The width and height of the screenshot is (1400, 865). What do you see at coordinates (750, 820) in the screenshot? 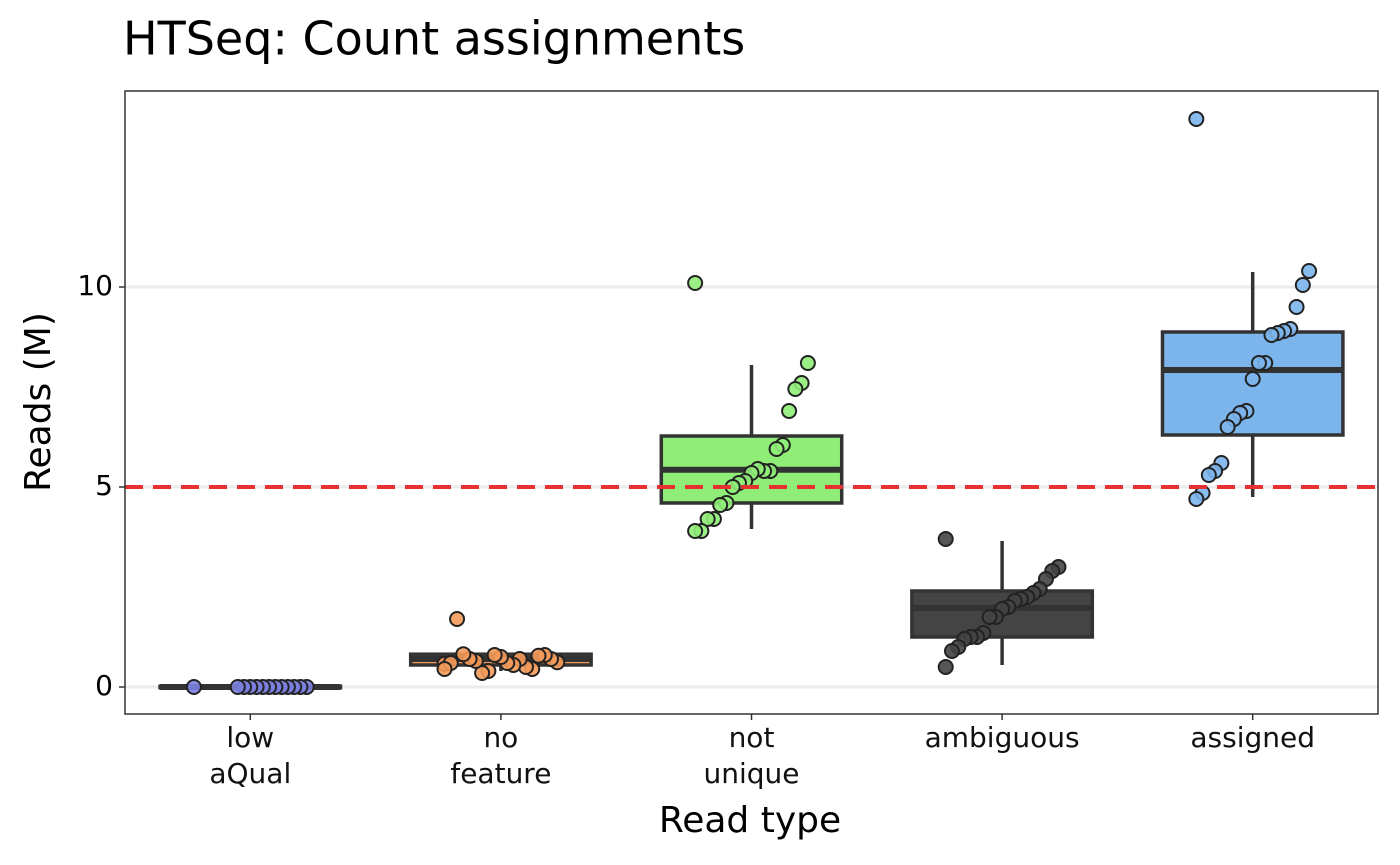
I see `x-axis-title: Read type` at bounding box center [750, 820].